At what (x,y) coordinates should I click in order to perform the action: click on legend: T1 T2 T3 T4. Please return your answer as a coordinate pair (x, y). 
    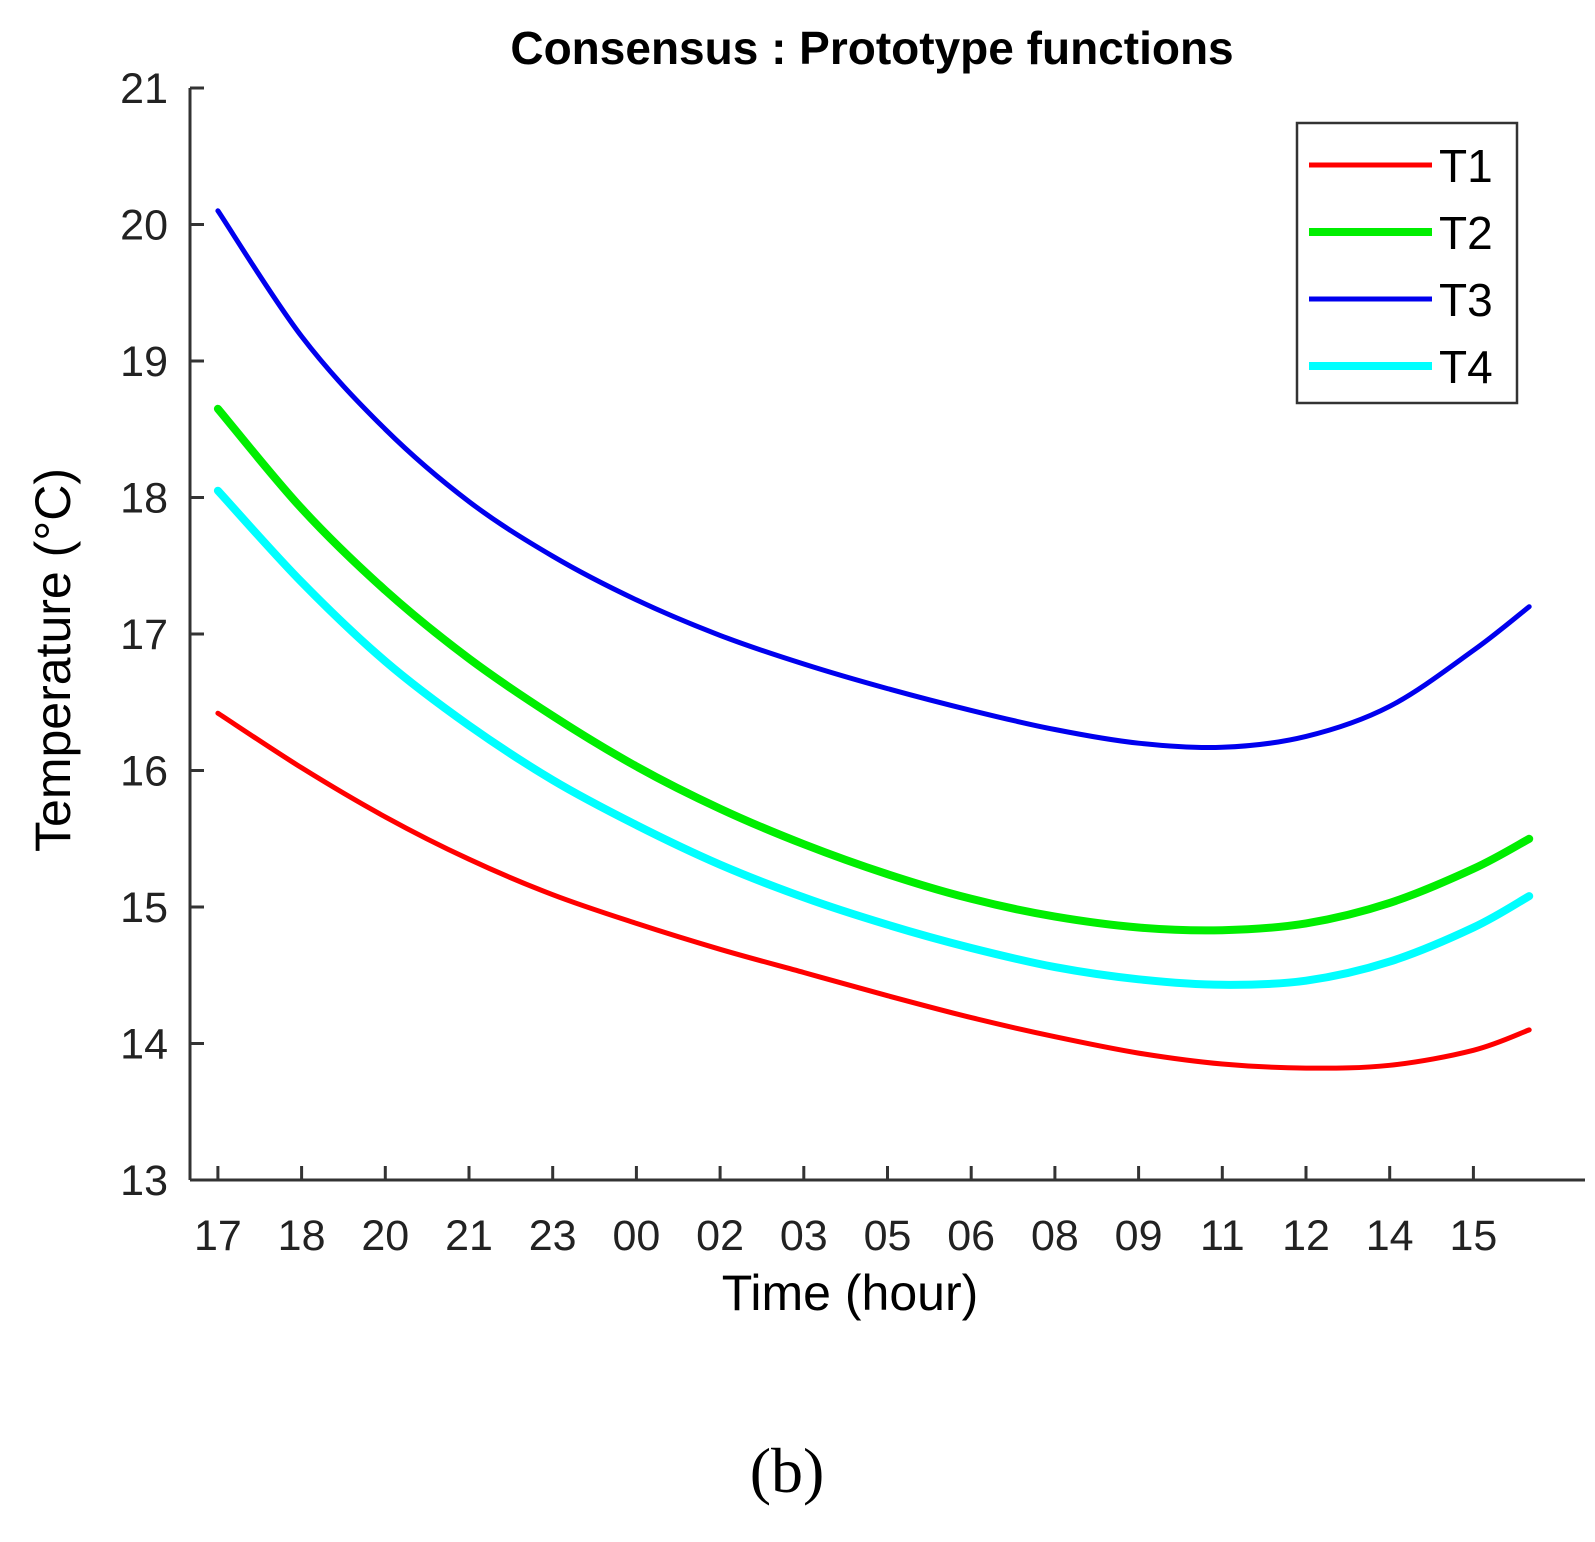
    Looking at the image, I should click on (1407, 263).